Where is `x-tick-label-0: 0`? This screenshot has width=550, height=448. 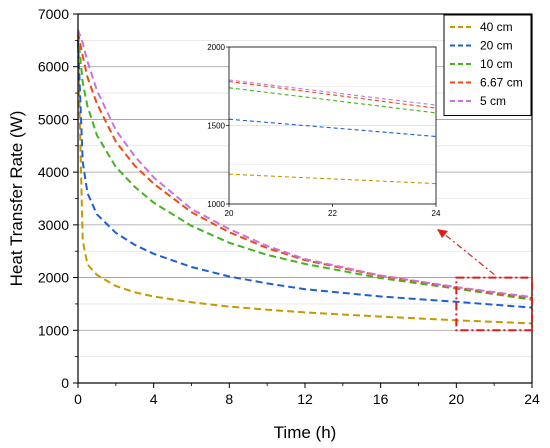
x-tick-label-0: 0 is located at coordinates (78, 399).